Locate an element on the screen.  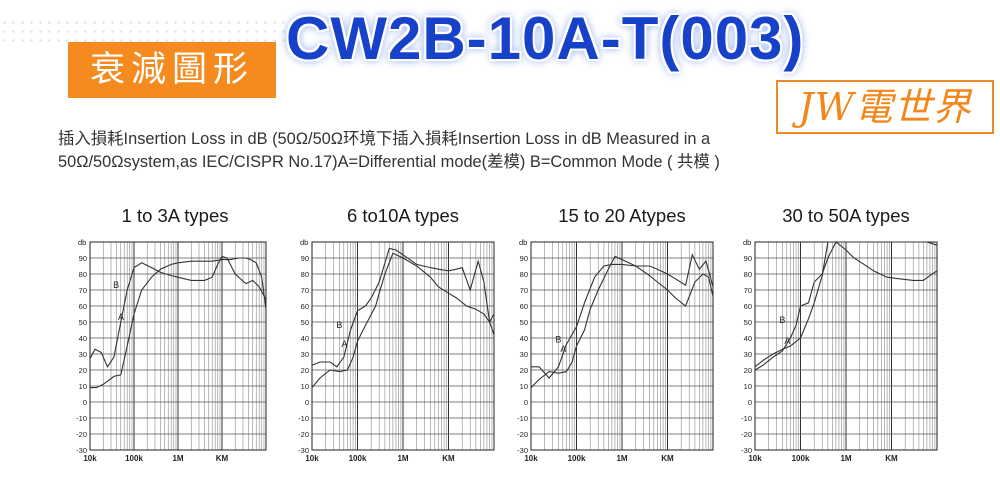
chart-title: 15 to 20 Atypes is located at coordinates (622, 215).